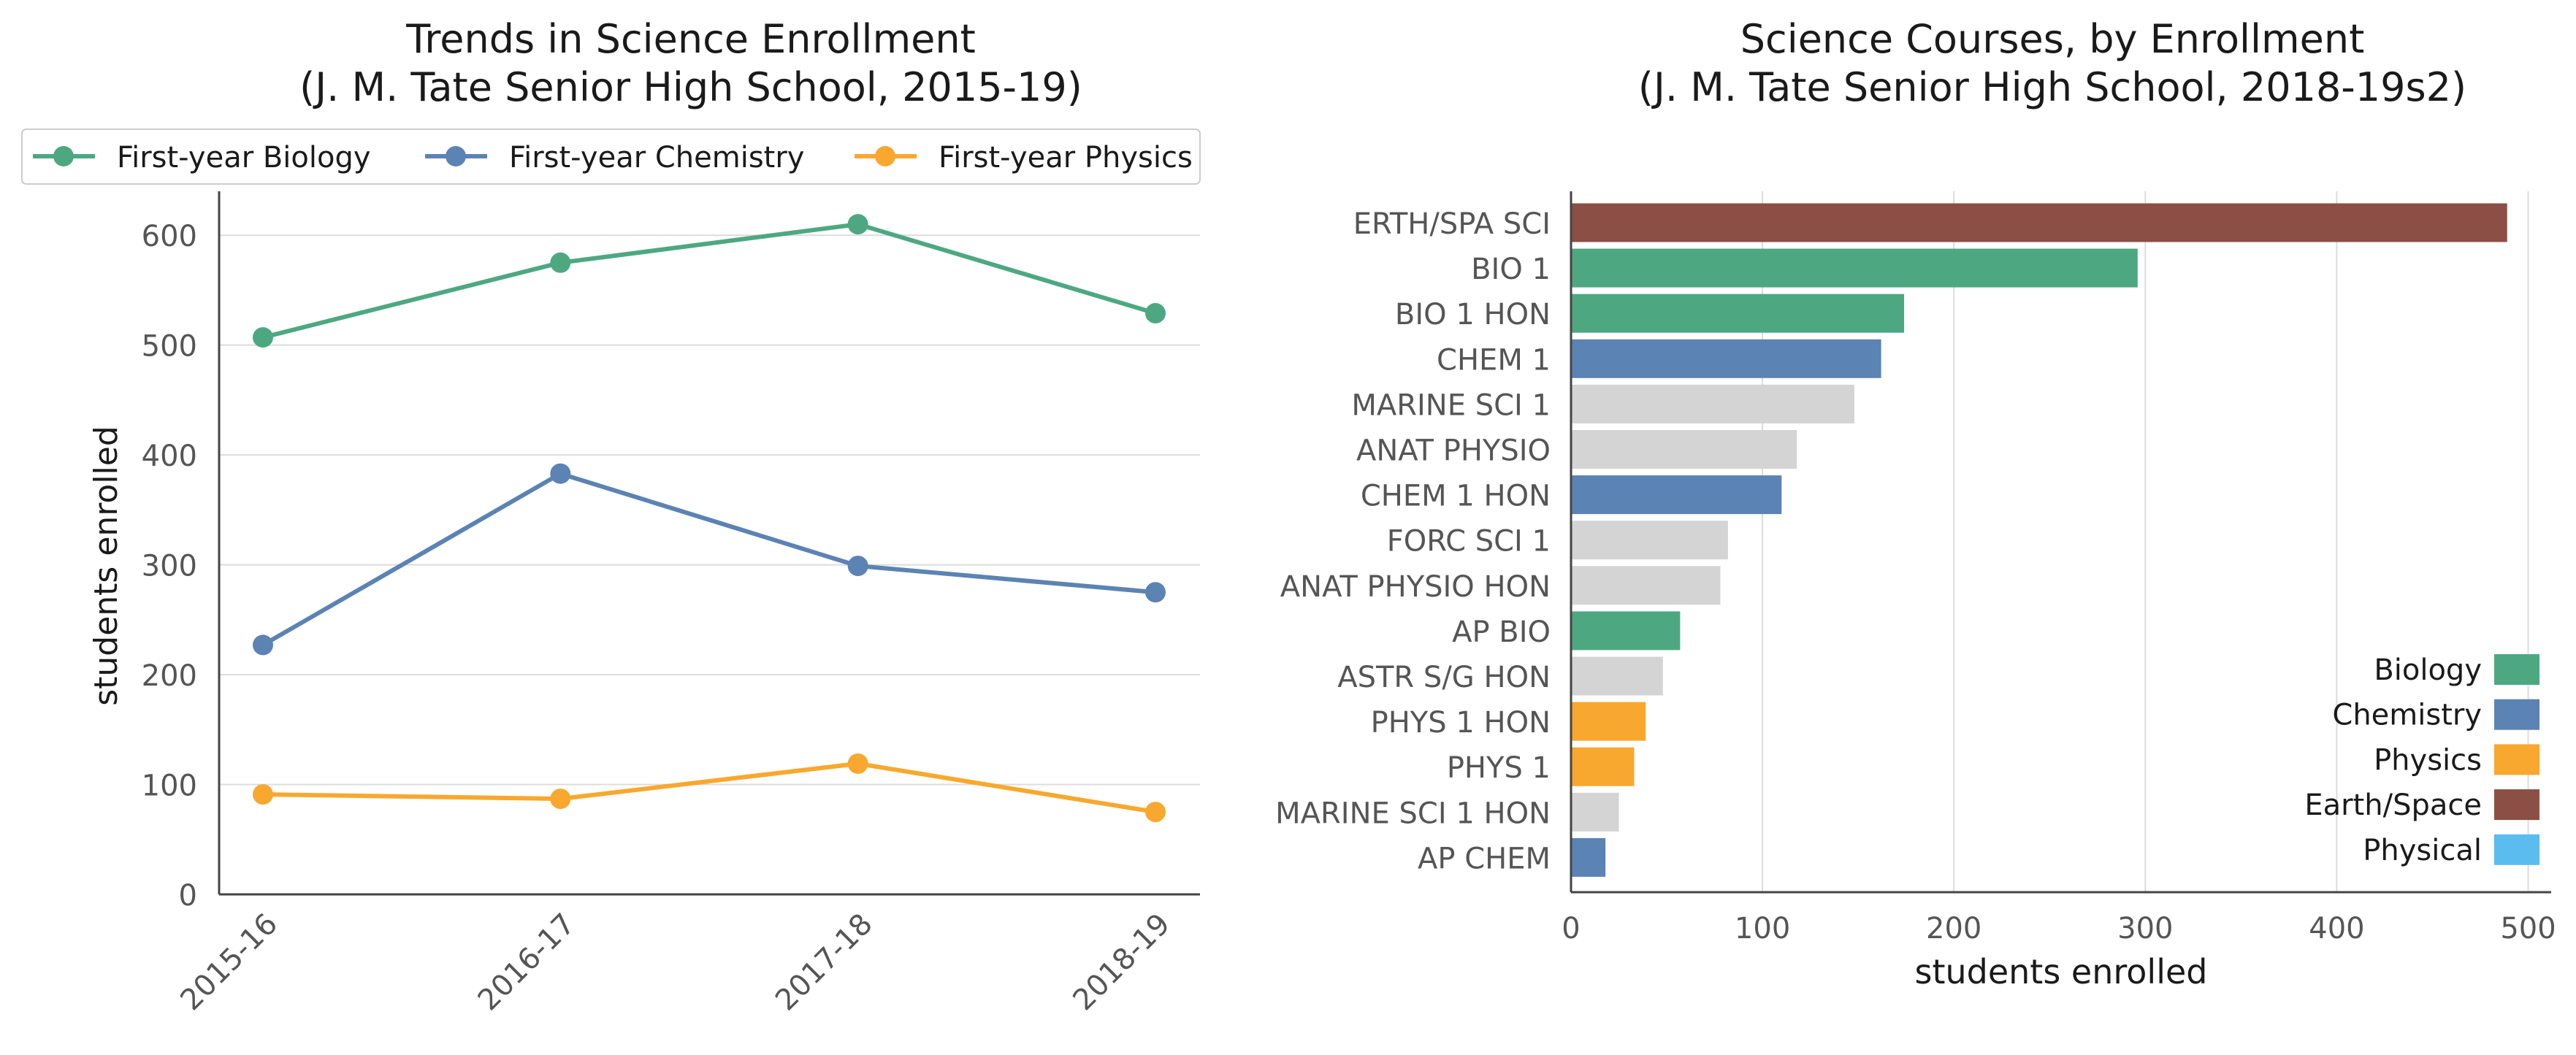  Describe the element at coordinates (1501, 632) in the screenshot. I see `category-label: AP BIO` at that location.